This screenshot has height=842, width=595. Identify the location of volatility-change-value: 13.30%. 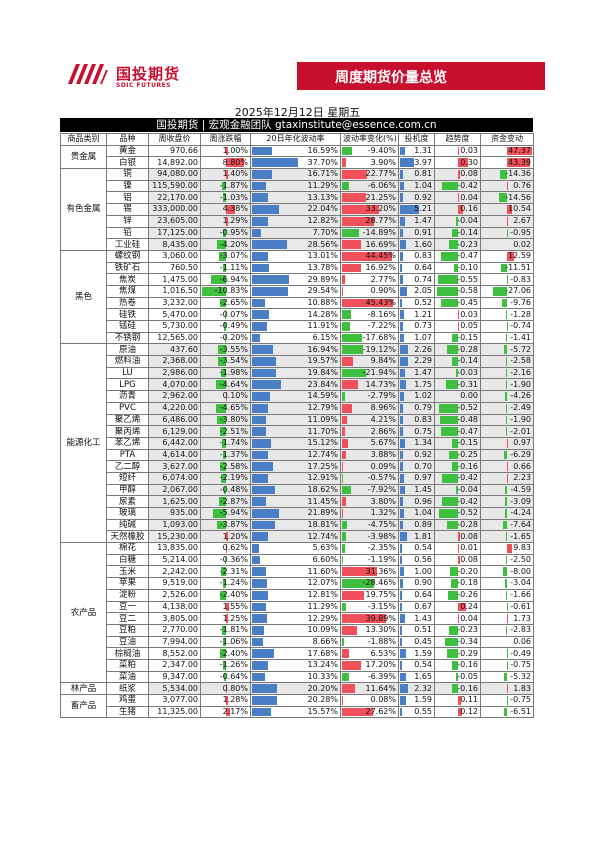
(380, 630).